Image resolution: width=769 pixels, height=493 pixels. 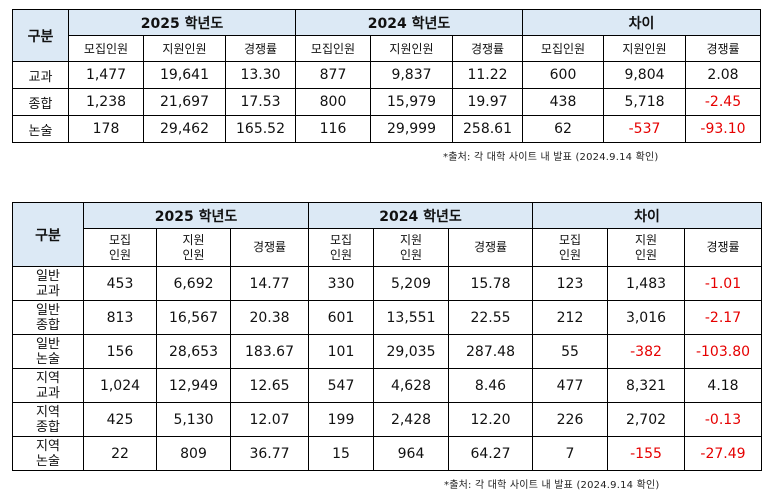 What do you see at coordinates (106, 102) in the screenshot?
I see `table-cell: 1,238` at bounding box center [106, 102].